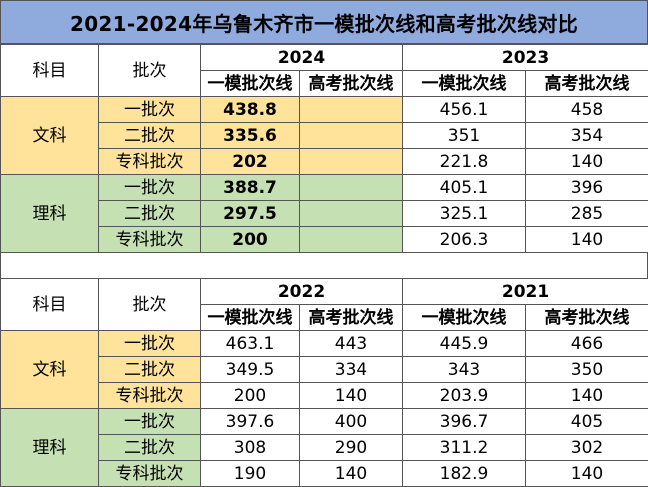 The width and height of the screenshot is (648, 487). What do you see at coordinates (586, 109) in the screenshot?
I see `cell-value: 458` at bounding box center [586, 109].